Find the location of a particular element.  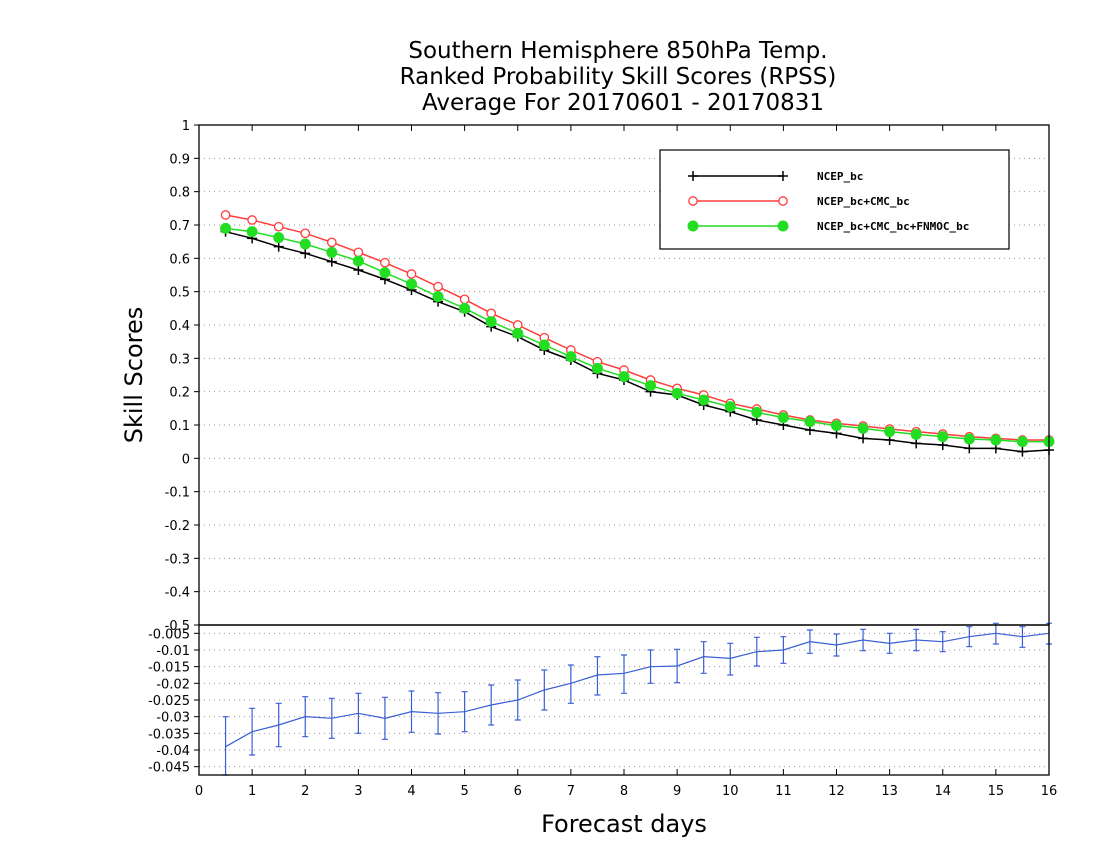

lower-y-tick-label: -0.02 is located at coordinates (173, 684).